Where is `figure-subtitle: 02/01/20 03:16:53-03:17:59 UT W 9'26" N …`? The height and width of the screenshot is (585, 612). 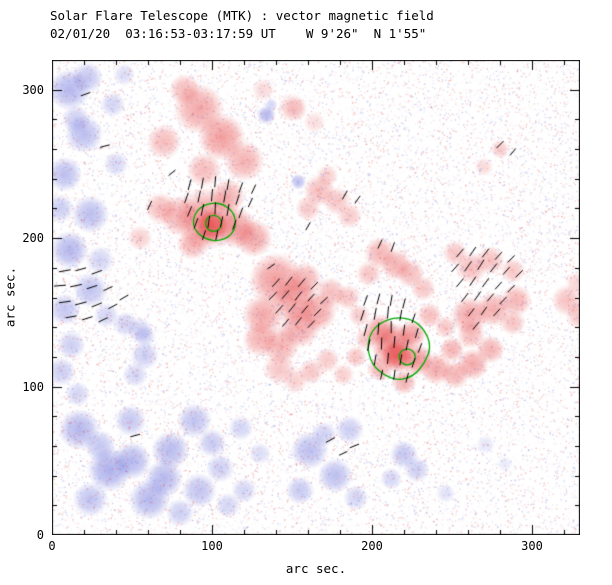 figure-subtitle: 02/01/20 03:16:53-03:17:59 UT W 9'26" N … is located at coordinates (238, 33).